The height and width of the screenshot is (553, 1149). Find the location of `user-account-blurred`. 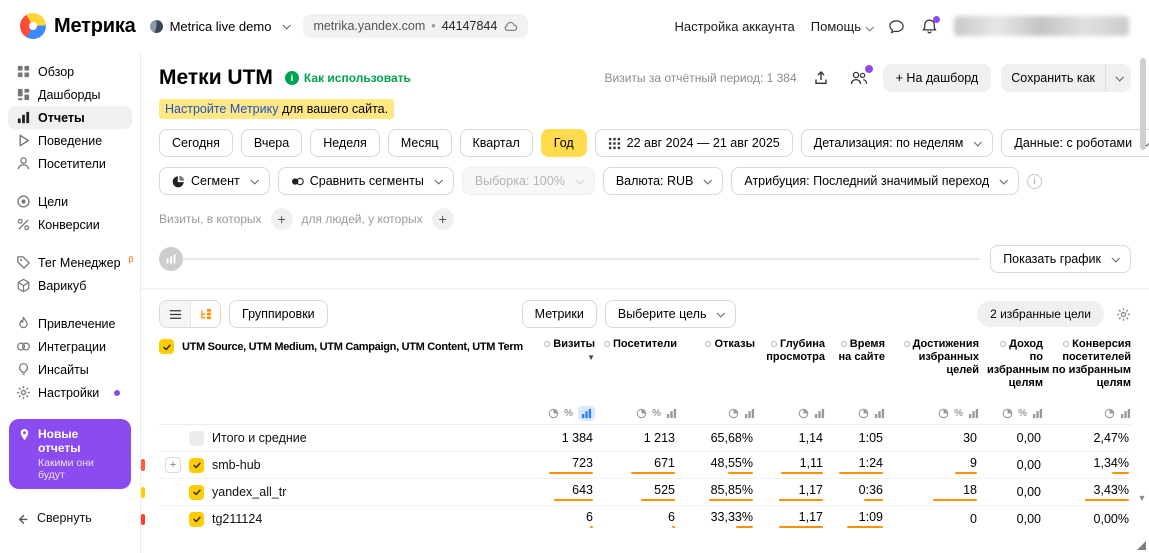

user-account-blurred is located at coordinates (1041, 26).